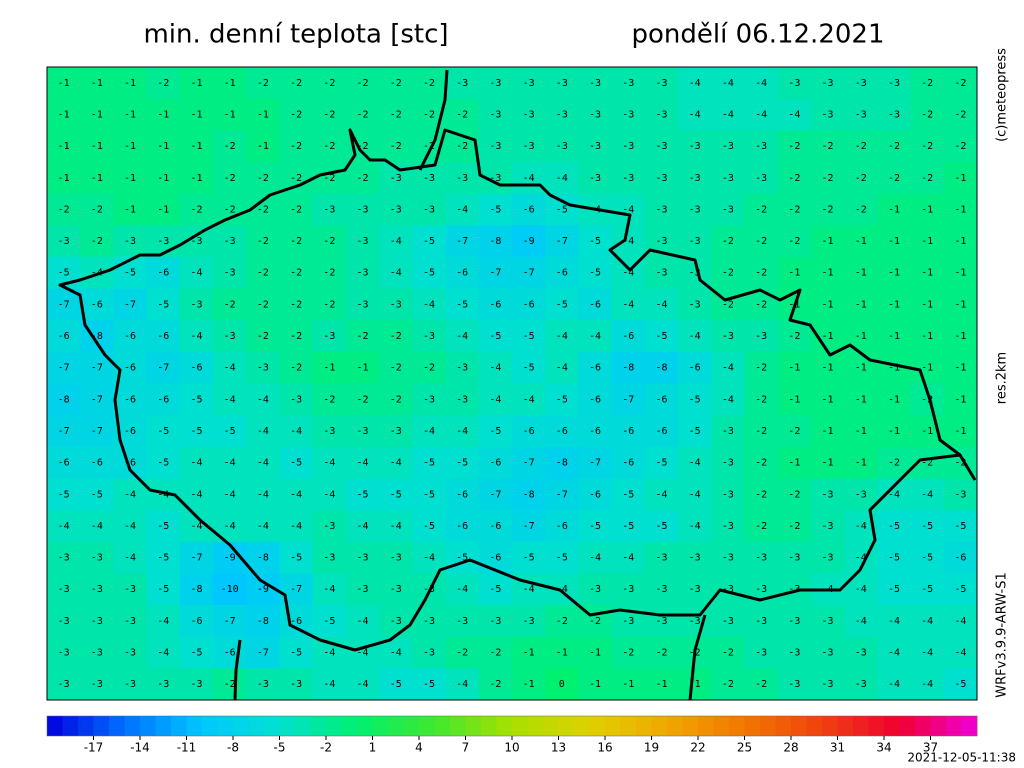  I want to click on colorbar-tick-label: -14, so click(140, 748).